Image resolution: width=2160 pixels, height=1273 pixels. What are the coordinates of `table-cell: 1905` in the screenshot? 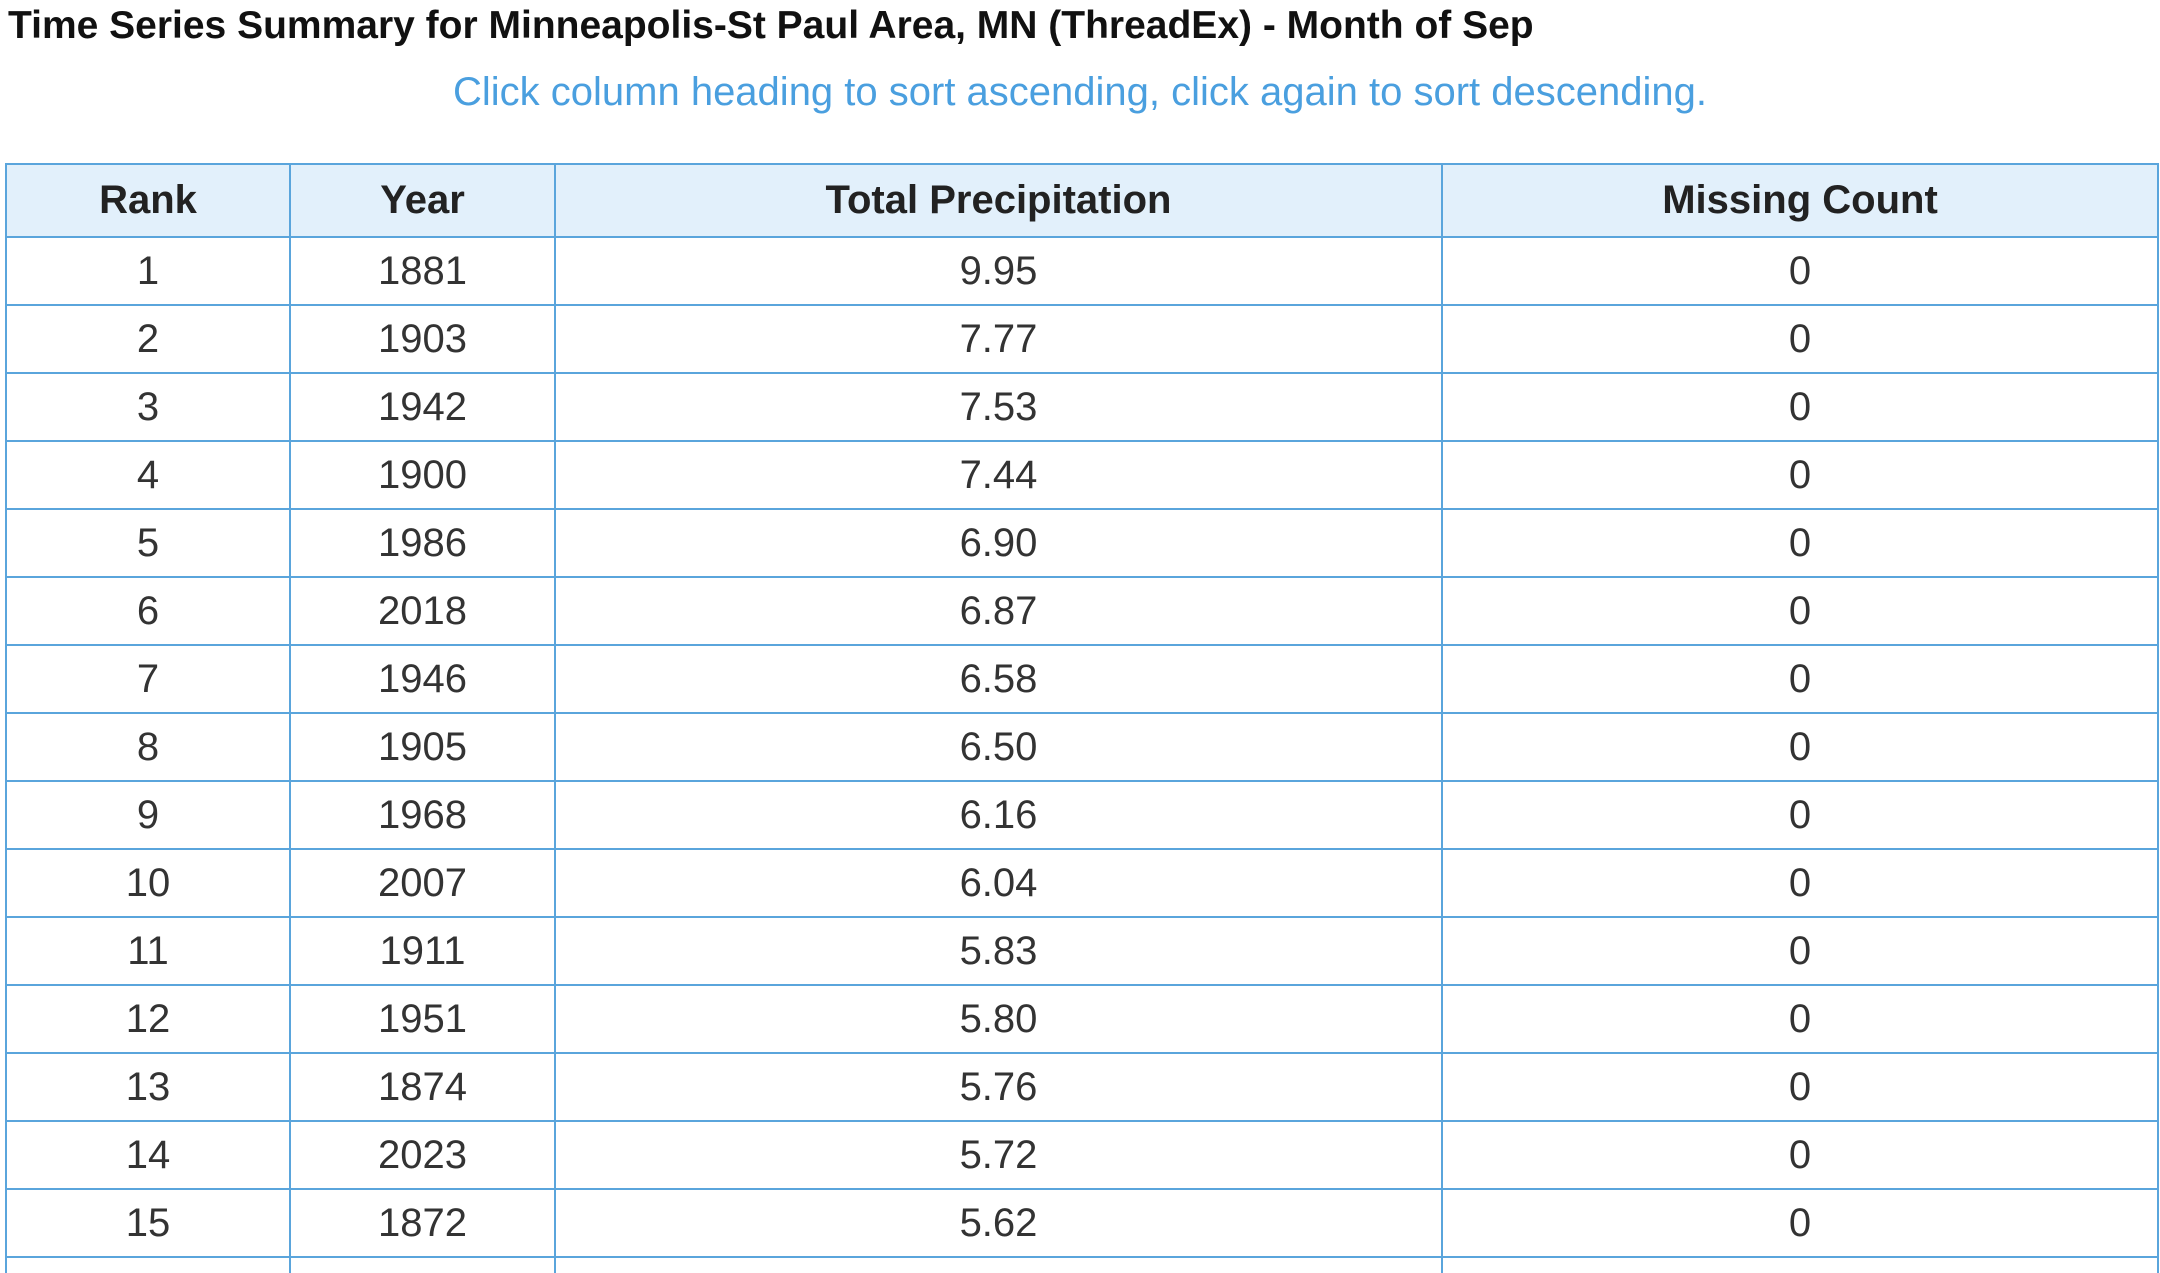 It's located at (422, 747).